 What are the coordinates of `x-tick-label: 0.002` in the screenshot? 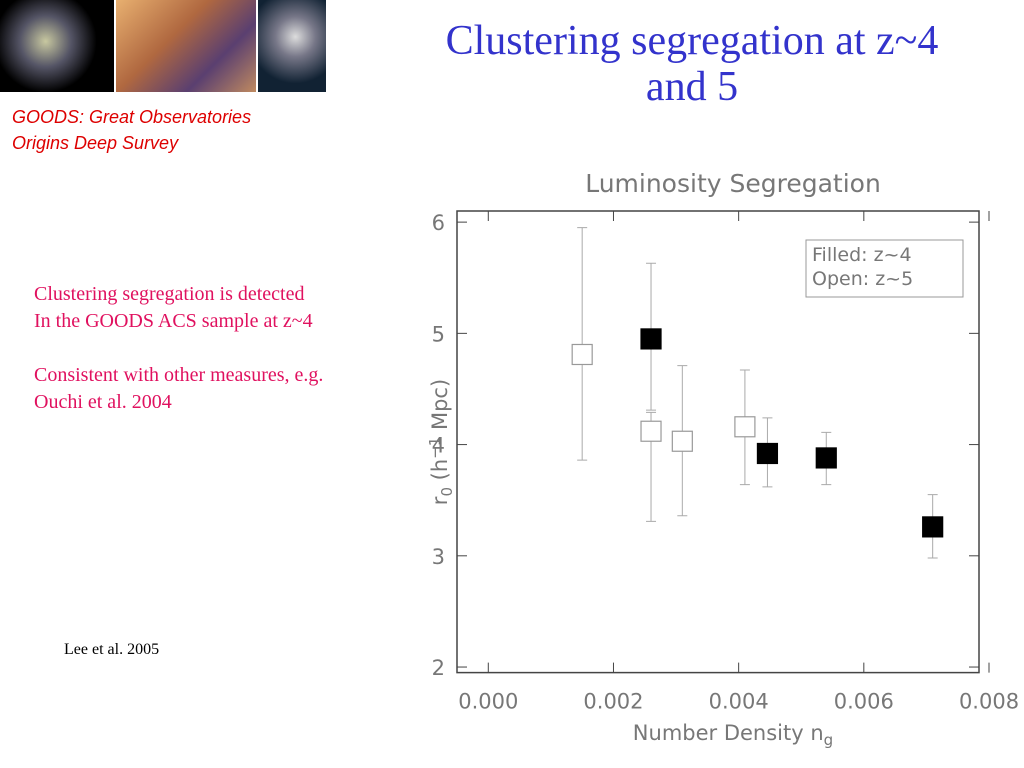 It's located at (613, 702).